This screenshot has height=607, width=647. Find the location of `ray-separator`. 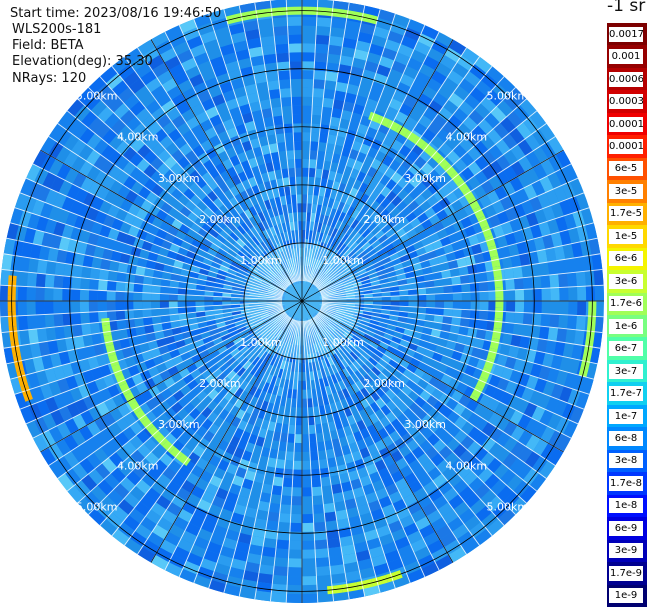

ray-separator is located at coordinates (359, 451).